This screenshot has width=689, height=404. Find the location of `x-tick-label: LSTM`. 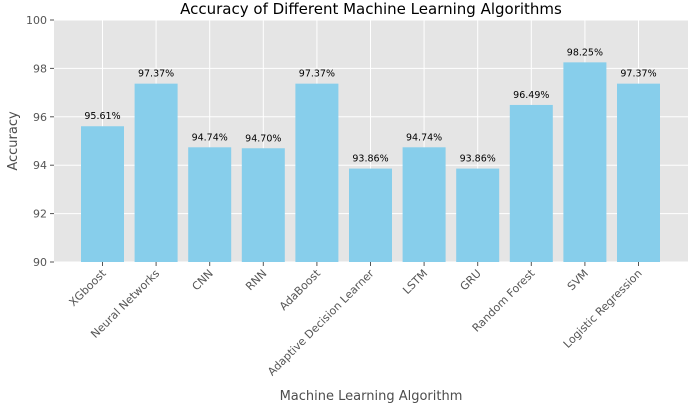

x-tick-label: LSTM is located at coordinates (415, 282).